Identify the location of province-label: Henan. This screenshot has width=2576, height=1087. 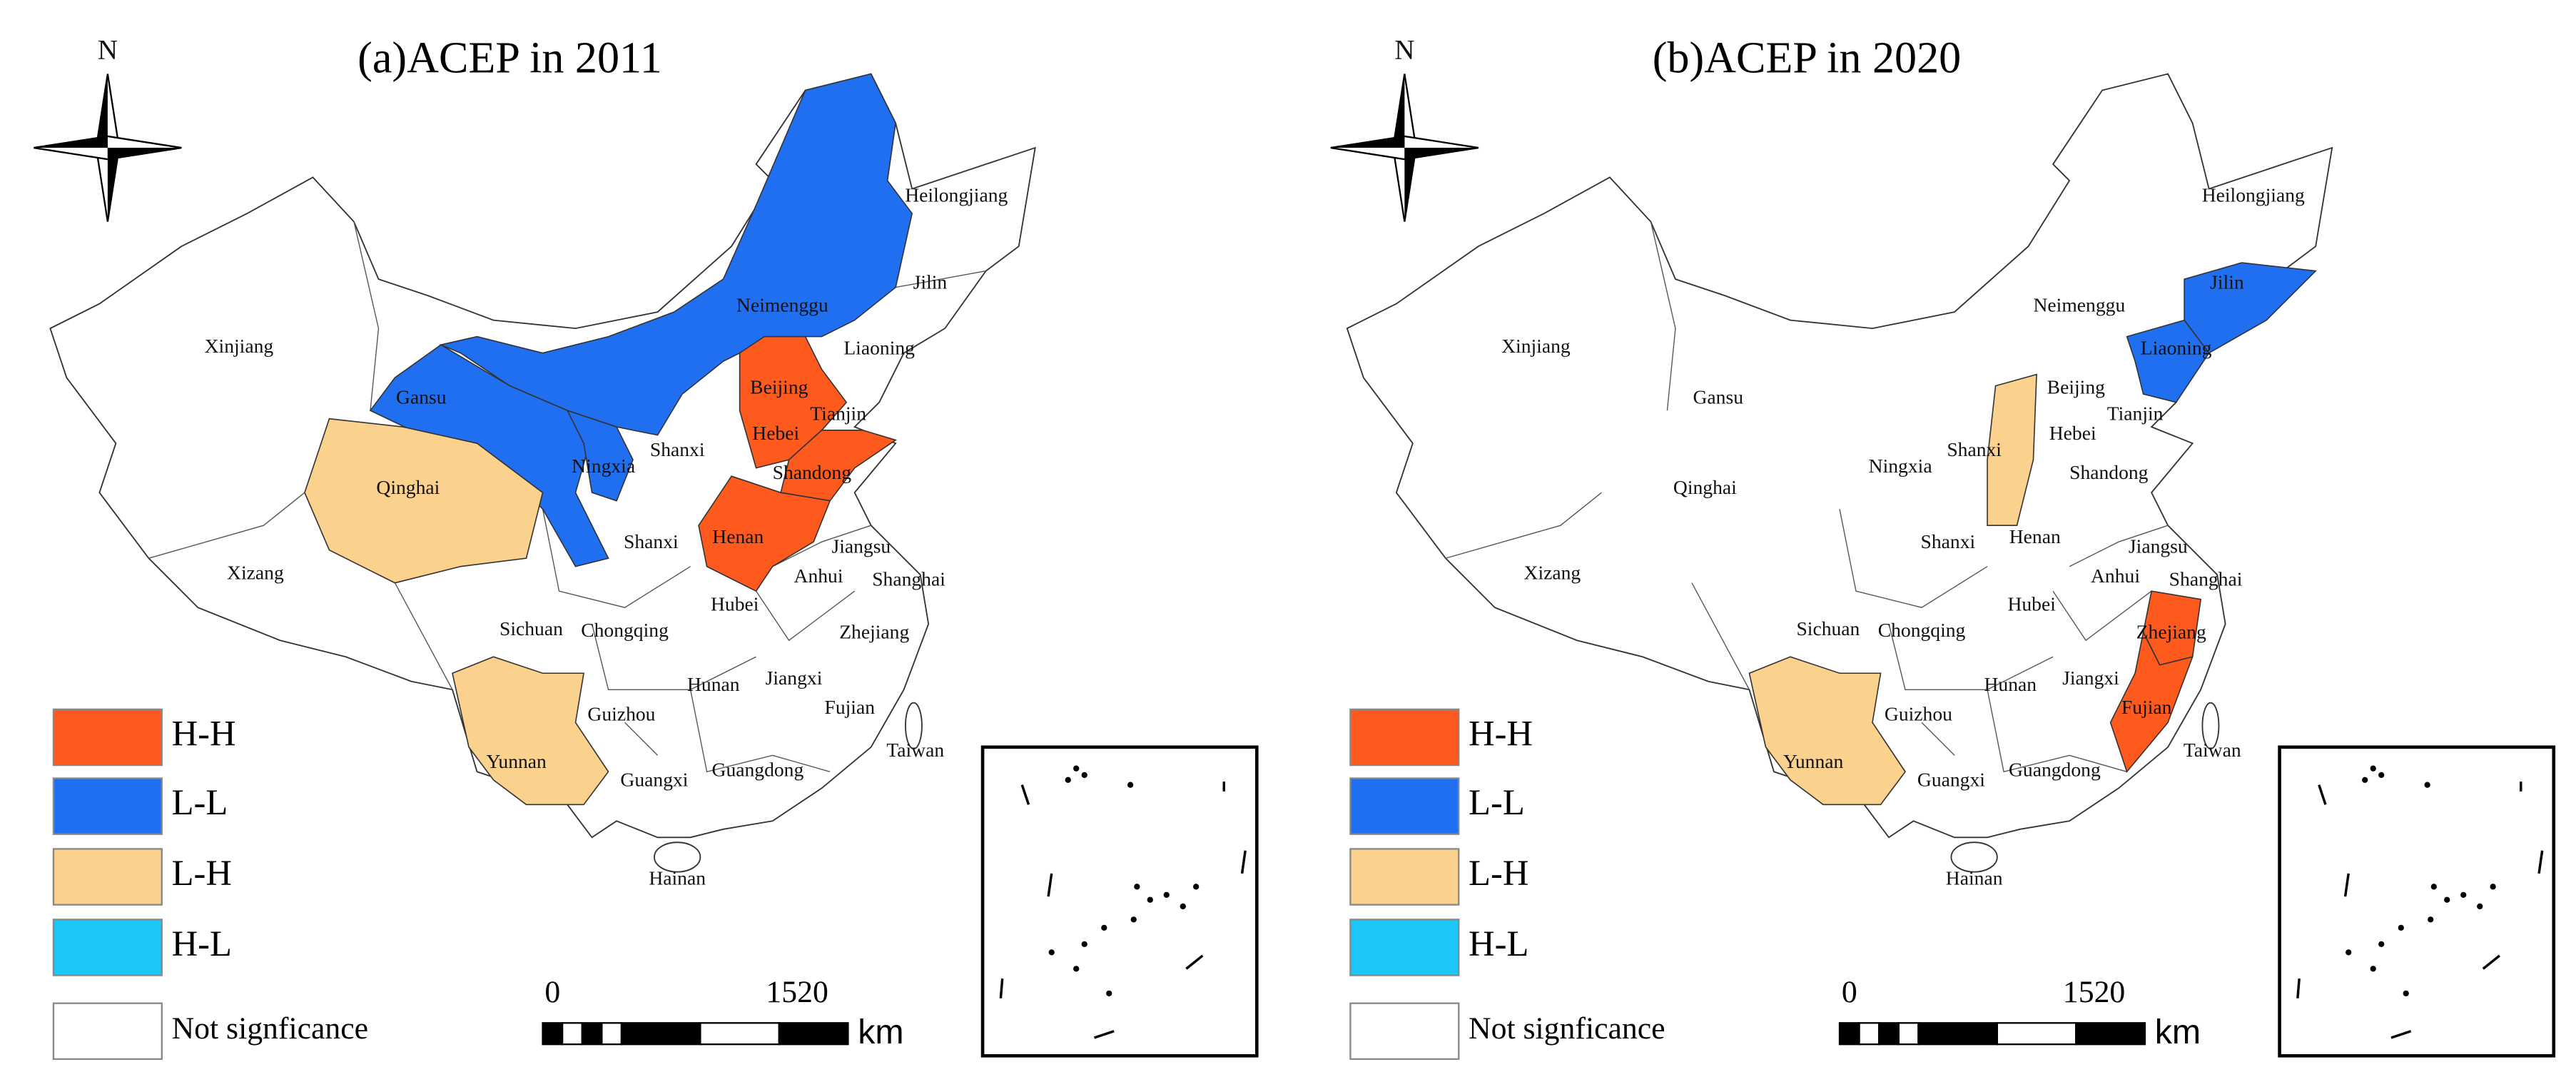
(2035, 536).